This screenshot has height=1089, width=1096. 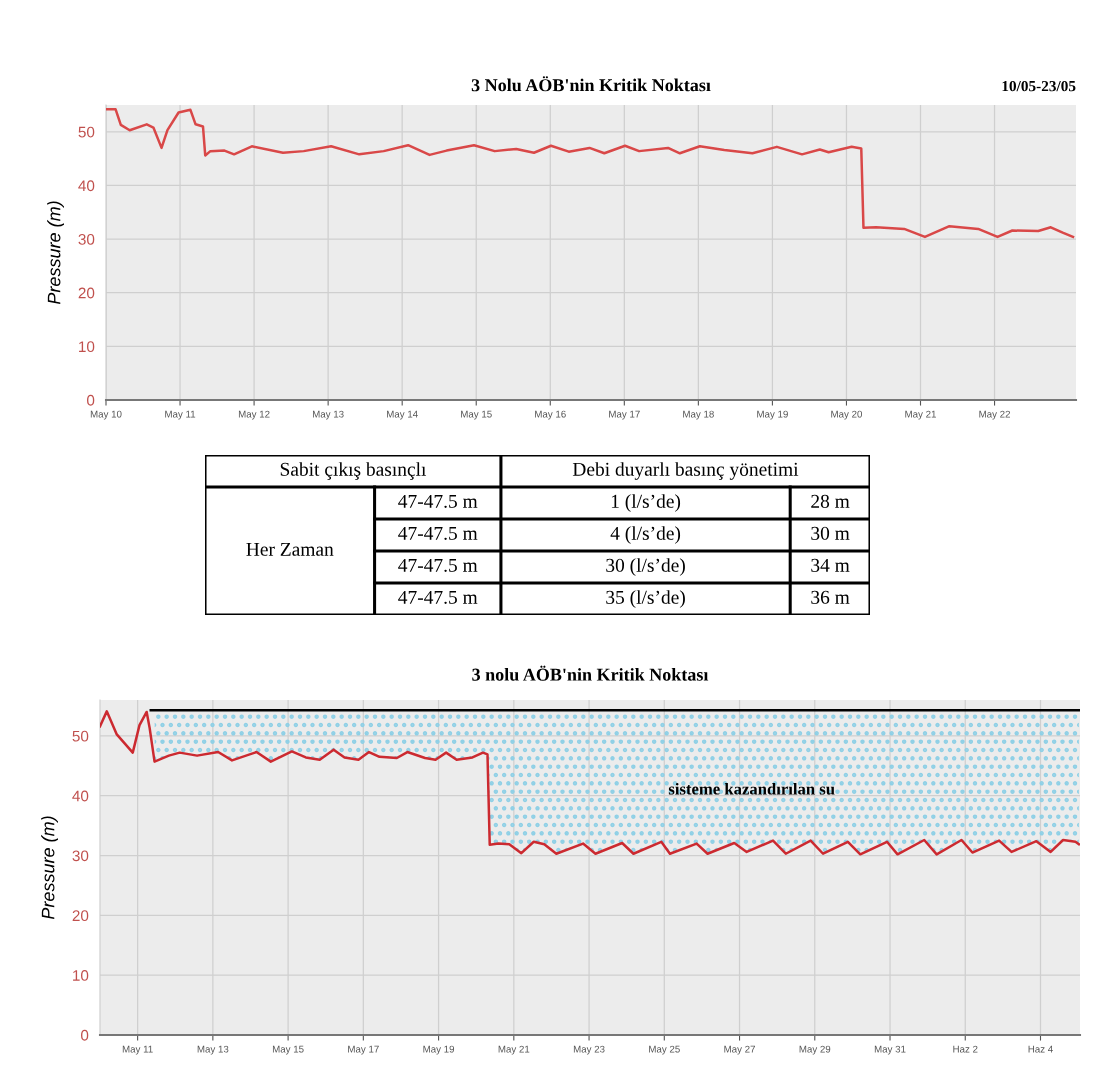 What do you see at coordinates (965, 1049) in the screenshot?
I see `x-tick-label: Haz 2` at bounding box center [965, 1049].